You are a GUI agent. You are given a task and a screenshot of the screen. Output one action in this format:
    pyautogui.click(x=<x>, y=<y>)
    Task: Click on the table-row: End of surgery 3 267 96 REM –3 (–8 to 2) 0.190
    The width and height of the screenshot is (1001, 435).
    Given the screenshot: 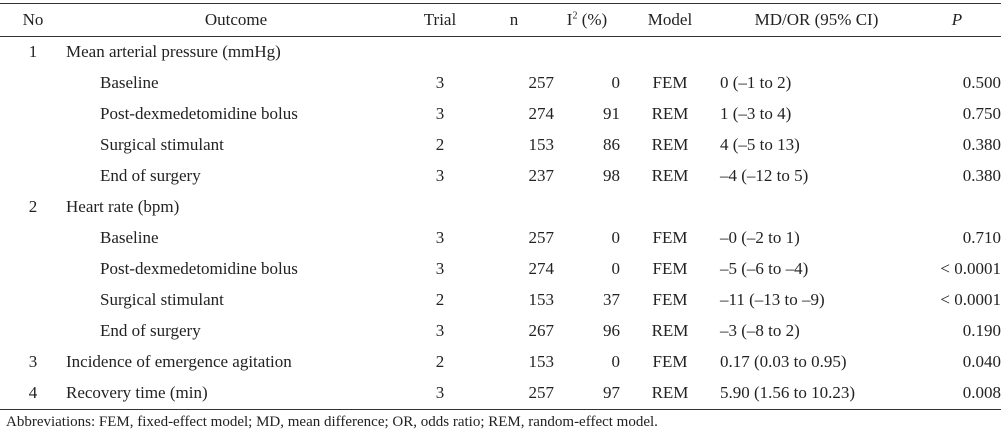 What is the action you would take?
    pyautogui.click(x=500, y=330)
    